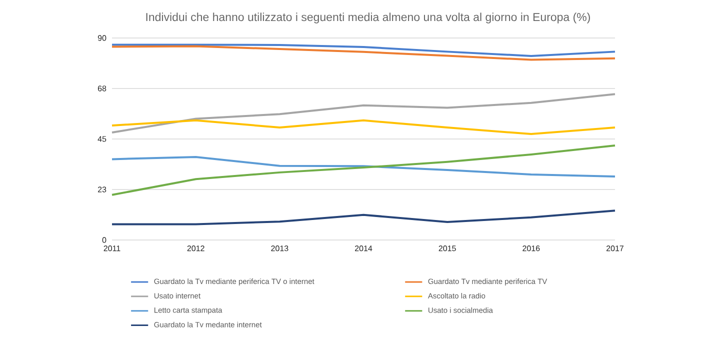 Image resolution: width=718 pixels, height=342 pixels. I want to click on x-tick-label: 2017, so click(615, 249).